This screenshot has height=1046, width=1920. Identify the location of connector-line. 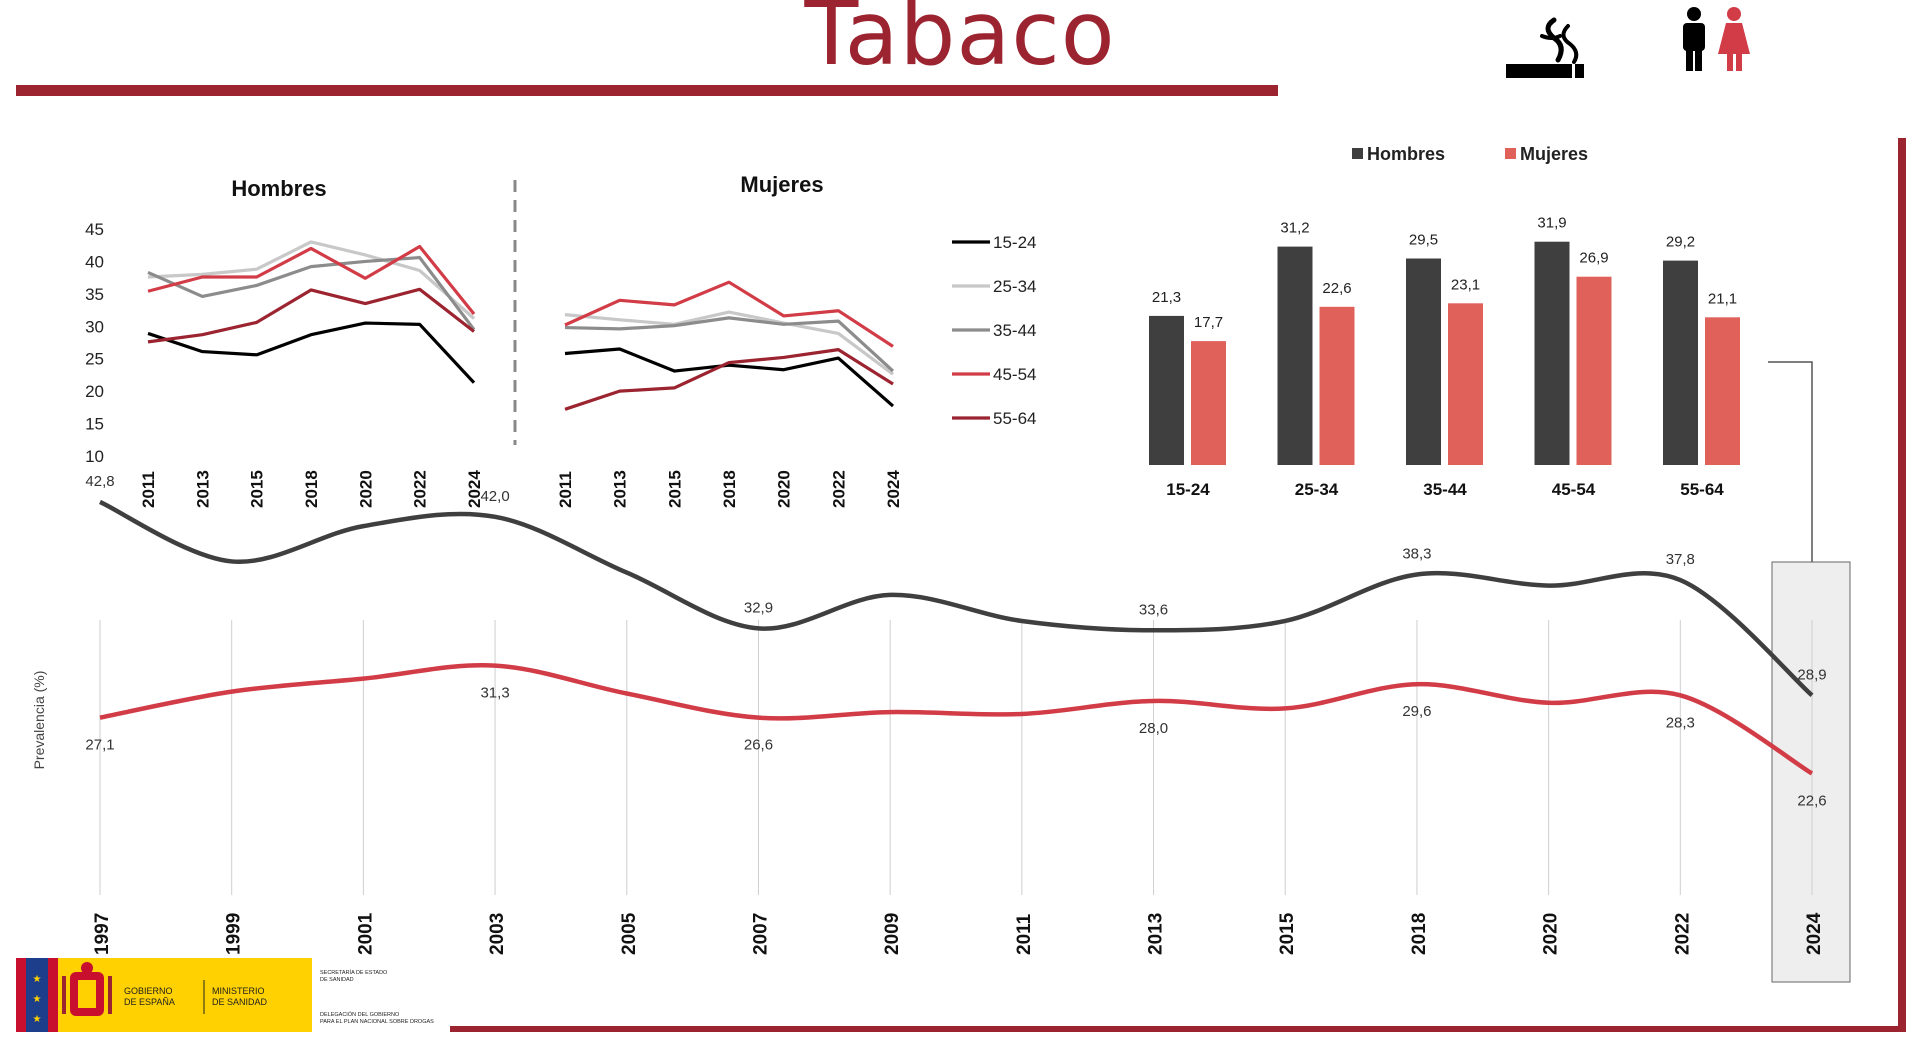
(1790, 461).